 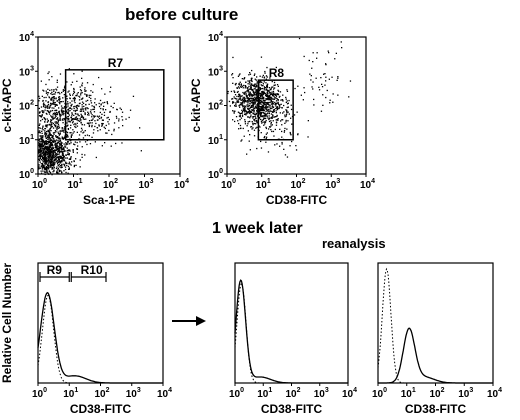 What do you see at coordinates (146, 184) in the screenshot?
I see `x-tick-label: 10³` at bounding box center [146, 184].